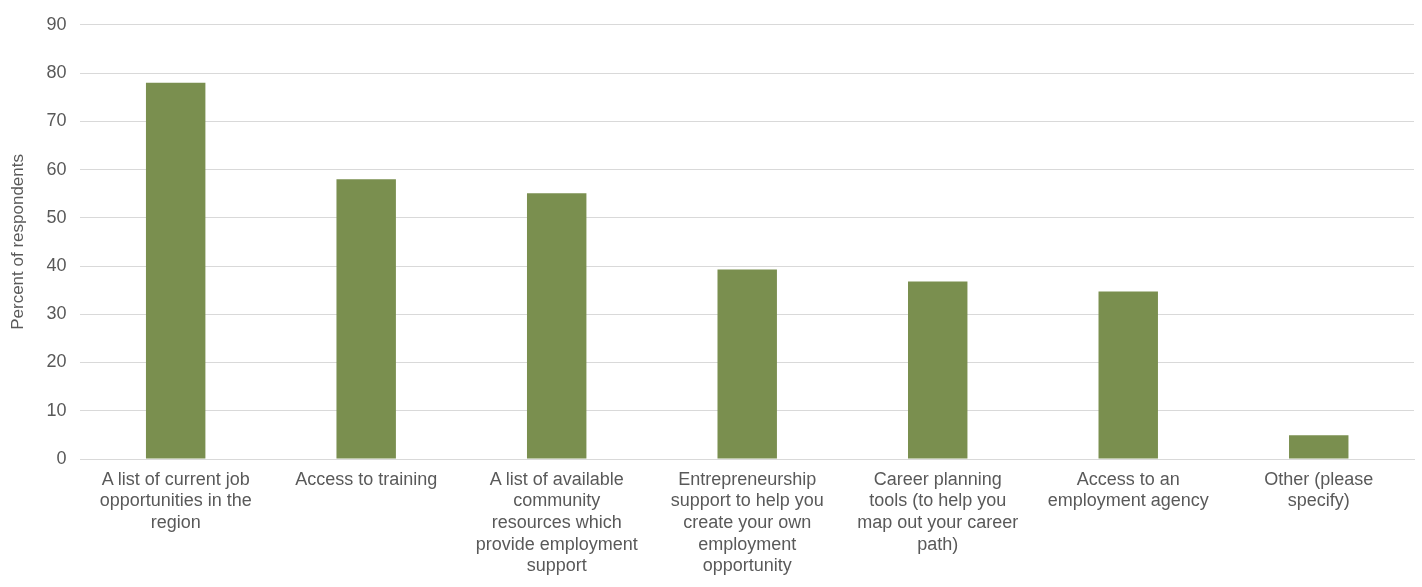 This screenshot has width=1422, height=587. Describe the element at coordinates (1319, 489) in the screenshot. I see `x-tick-label: Other (please specify)` at that location.